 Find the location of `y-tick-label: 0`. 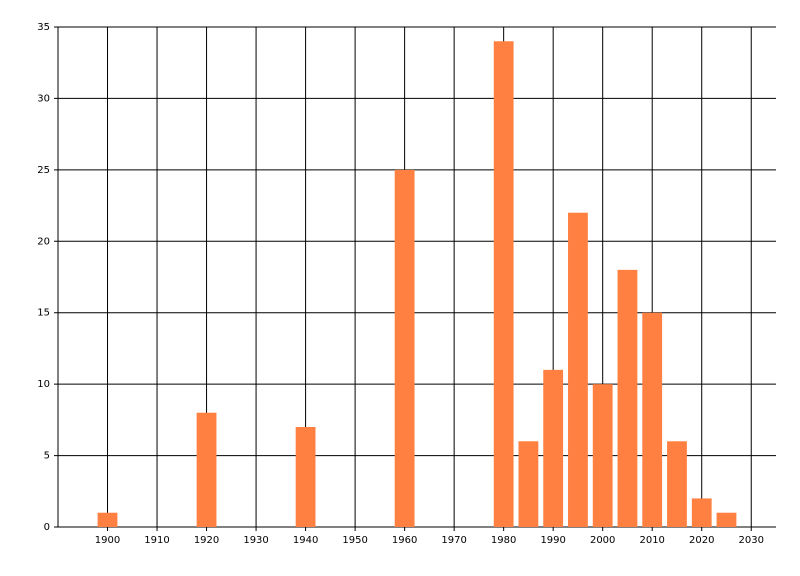

y-tick-label: 0 is located at coordinates (47, 527).